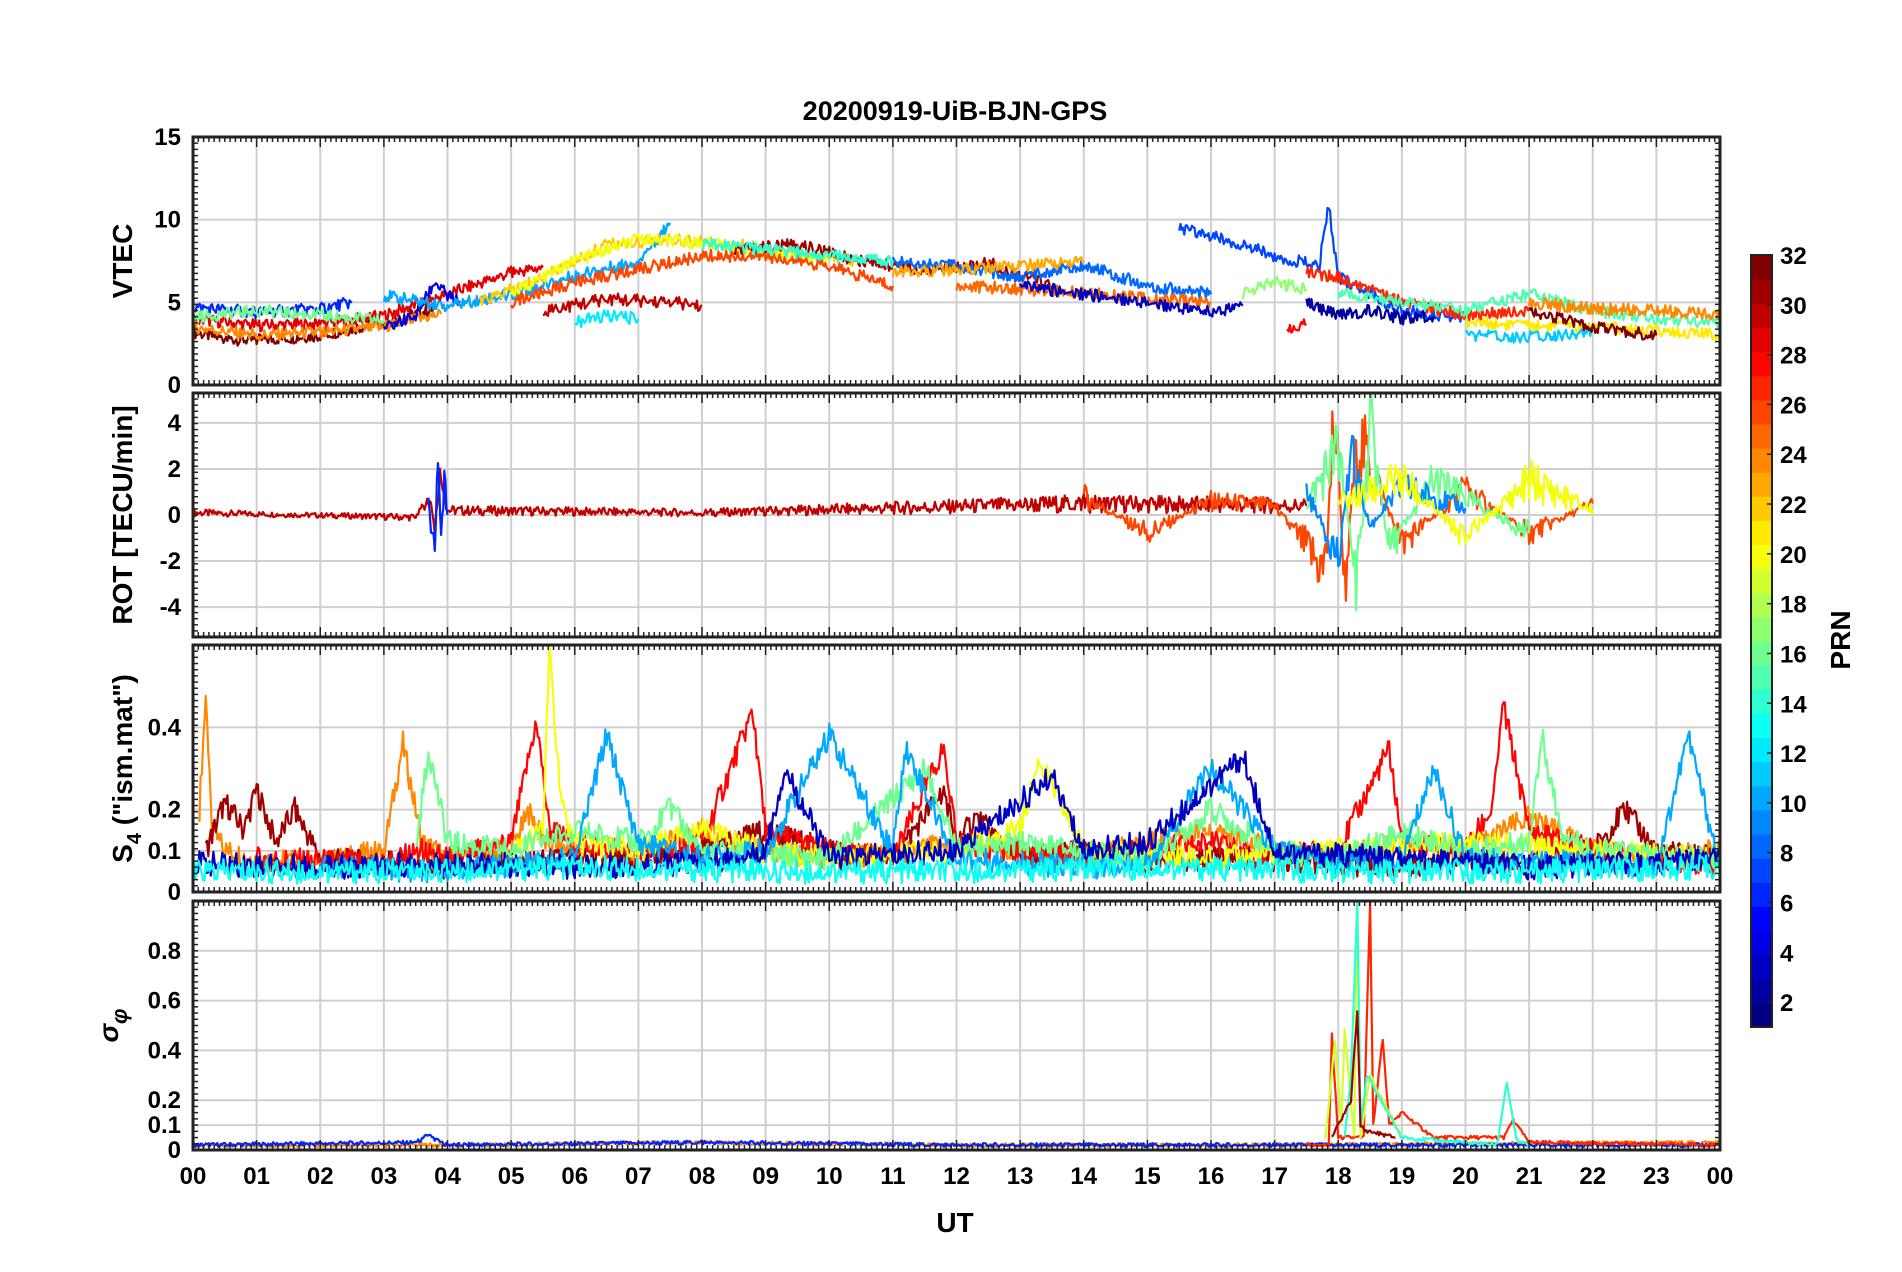 This screenshot has height=1272, width=1902. I want to click on x-tick-label: 13, so click(1020, 1176).